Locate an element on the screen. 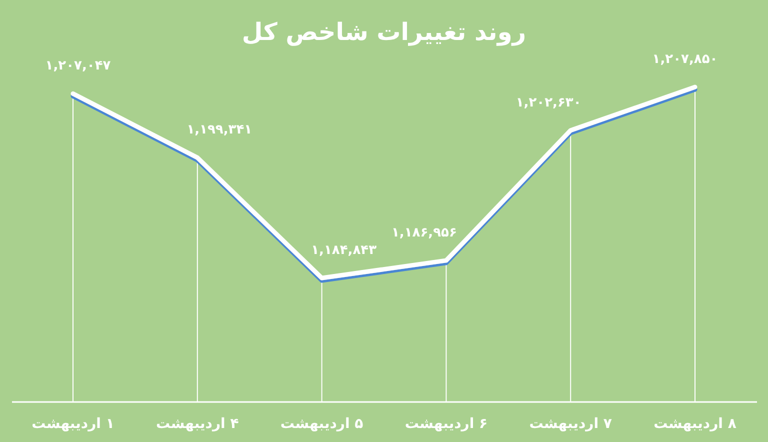 This screenshot has height=442, width=768. data-label: ۱,۱۸۶,۹۵۶ is located at coordinates (424, 232).